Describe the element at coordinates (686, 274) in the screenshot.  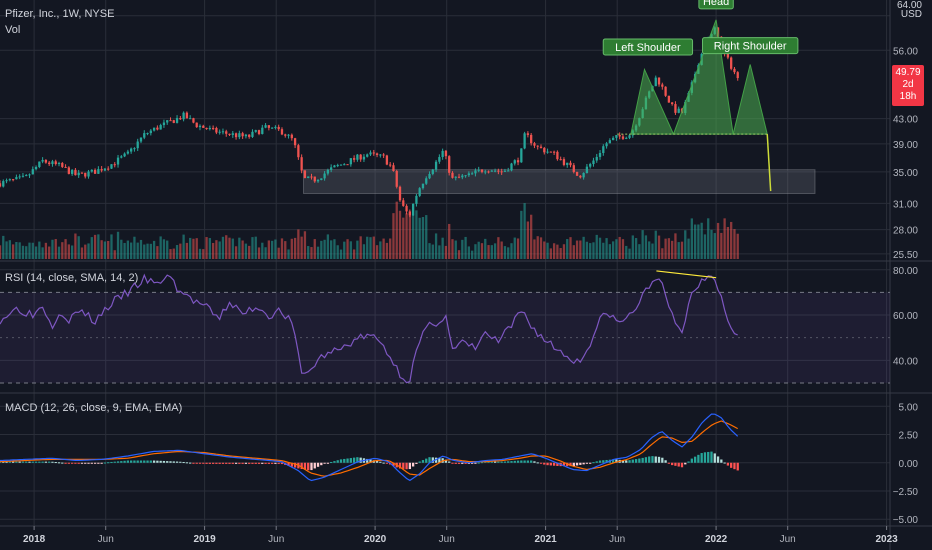
I see `rsi-divergence-line` at that location.